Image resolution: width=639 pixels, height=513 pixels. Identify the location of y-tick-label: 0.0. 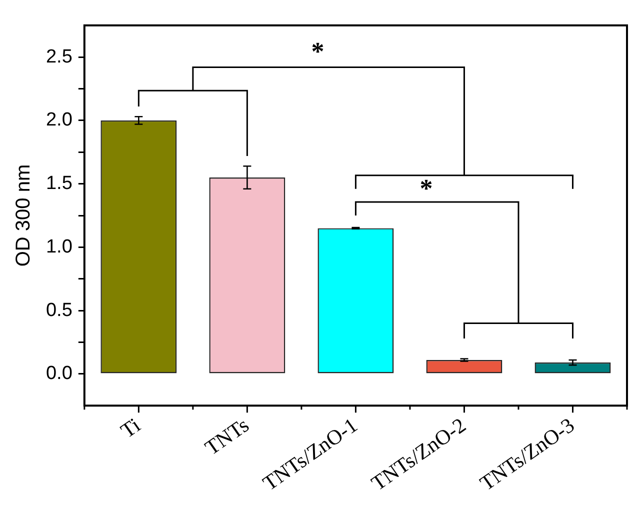
(59, 373).